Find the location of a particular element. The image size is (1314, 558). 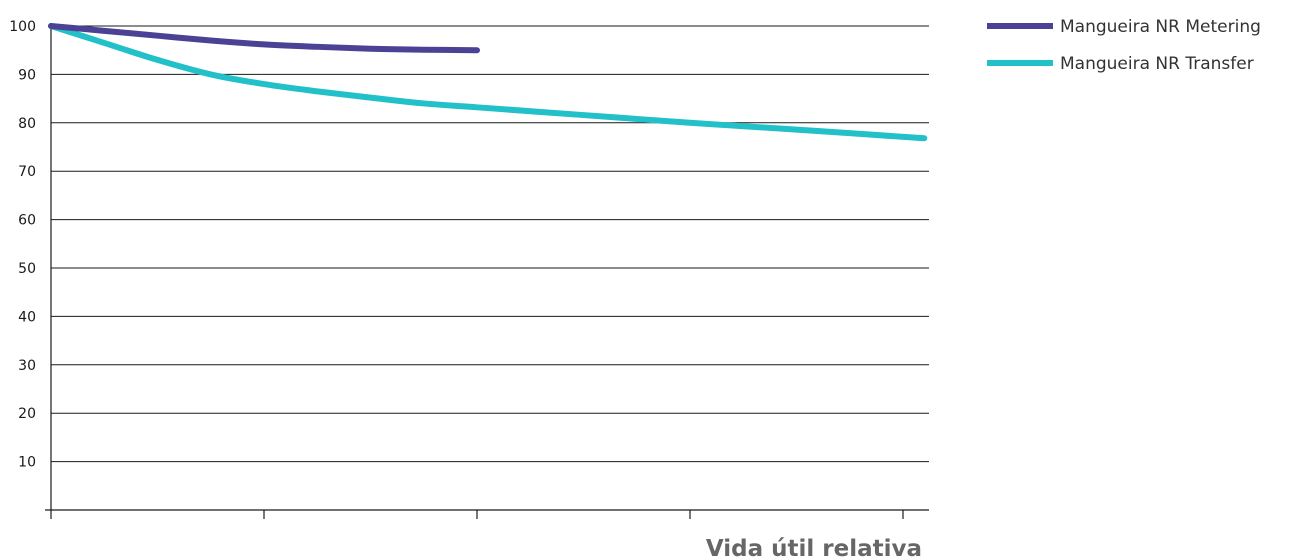

series-line-mangueira-nr-transfer is located at coordinates (488, 82).